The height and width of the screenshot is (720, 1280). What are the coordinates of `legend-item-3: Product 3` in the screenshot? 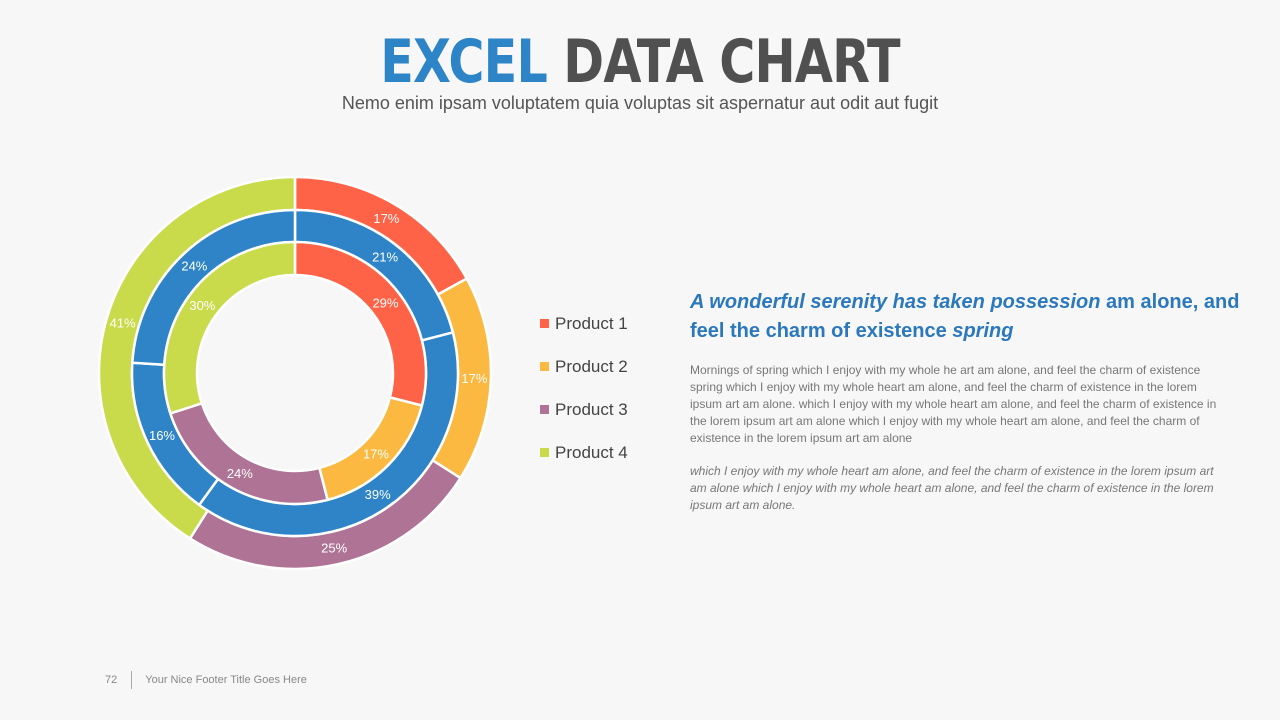 It's located at (584, 409).